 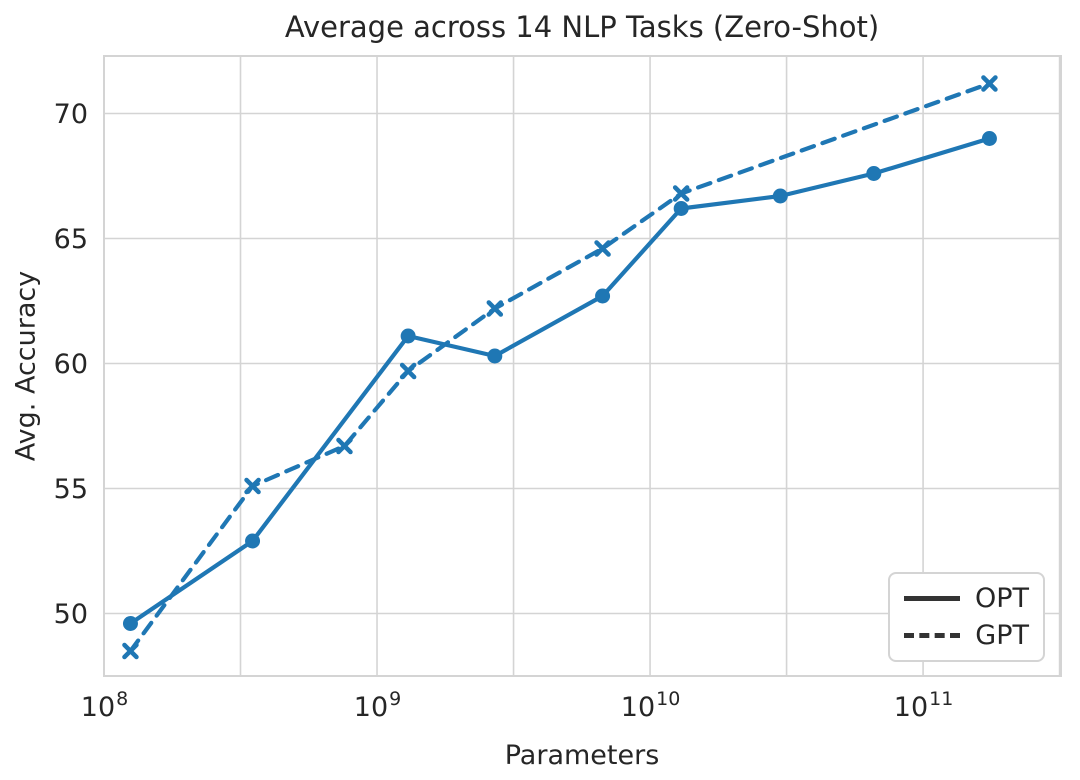 What do you see at coordinates (70, 114) in the screenshot?
I see `y-tick-label: 70` at bounding box center [70, 114].